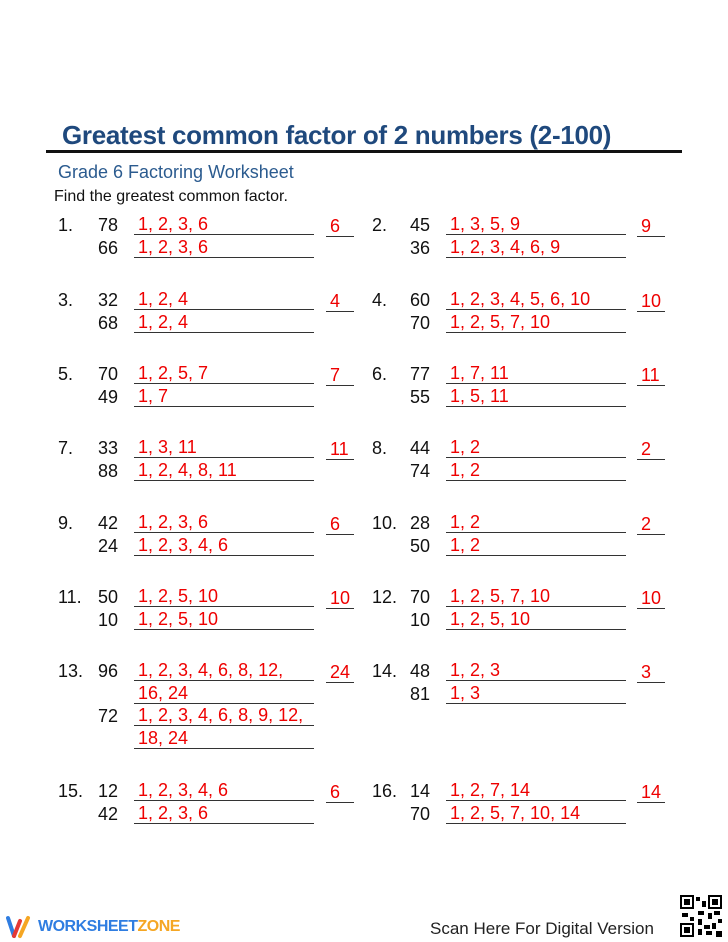 The height and width of the screenshot is (942, 728). I want to click on problem-number: 3., so click(66, 300).